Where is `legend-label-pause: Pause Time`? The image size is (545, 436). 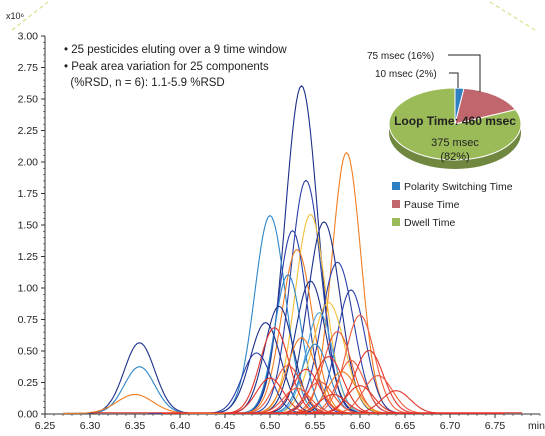 legend-label-pause: Pause Time is located at coordinates (432, 205).